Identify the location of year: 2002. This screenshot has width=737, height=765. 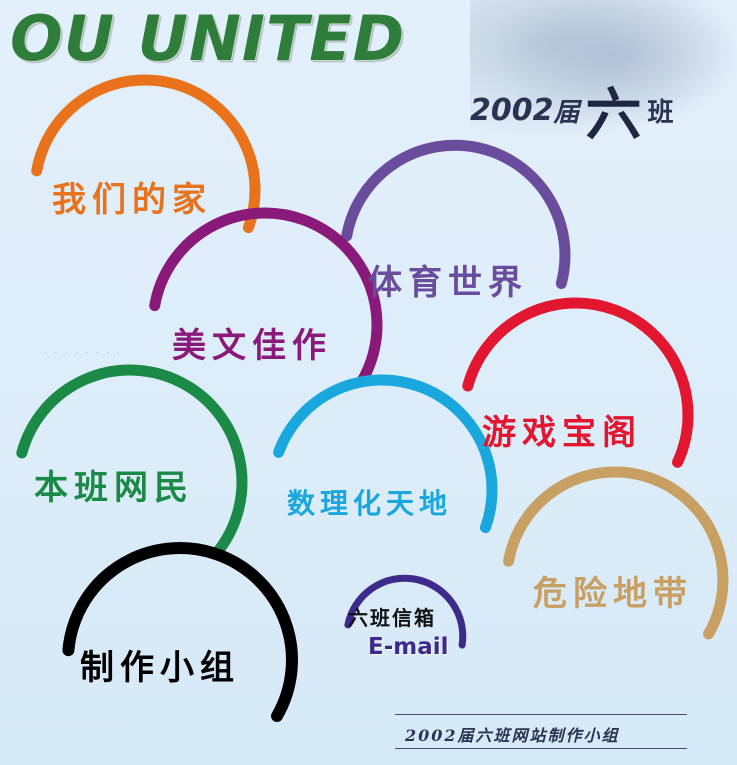
(512, 110).